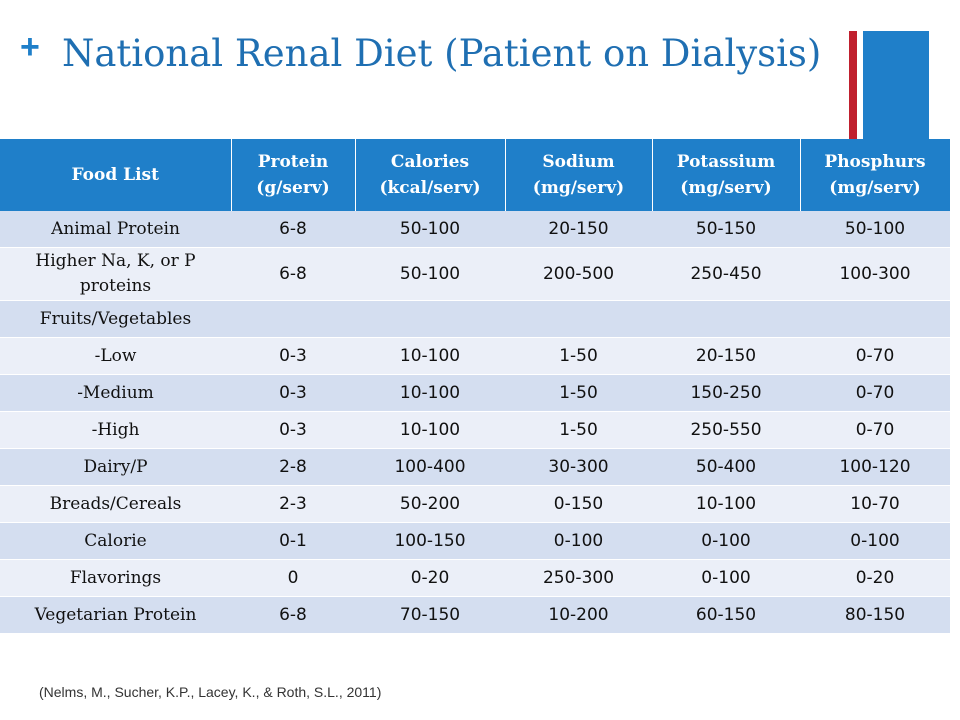 This screenshot has height=720, width=960. I want to click on plus-icon: +, so click(30, 47).